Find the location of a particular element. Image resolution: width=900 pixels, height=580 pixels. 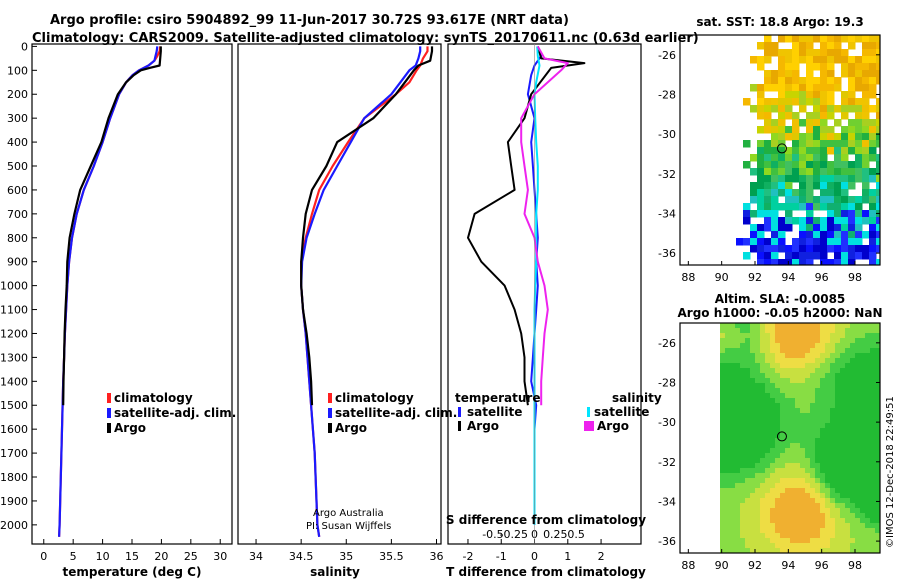

map-x-tick-label: 98 is located at coordinates (855, 565).